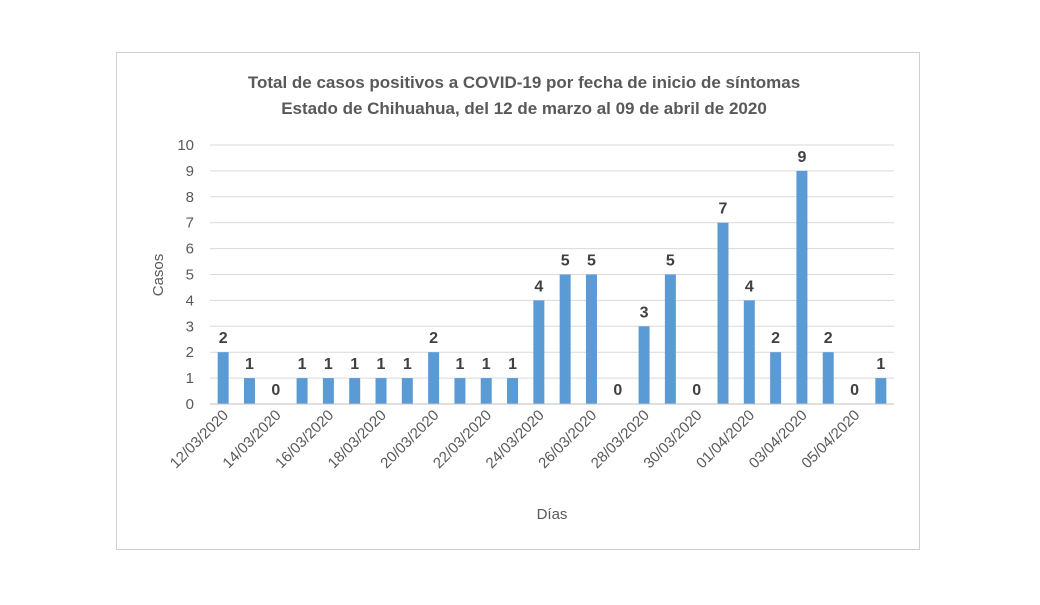  I want to click on y-axis-ticks: 0 1 2 3 4 5 6 7 8 9 10, so click(185, 275).